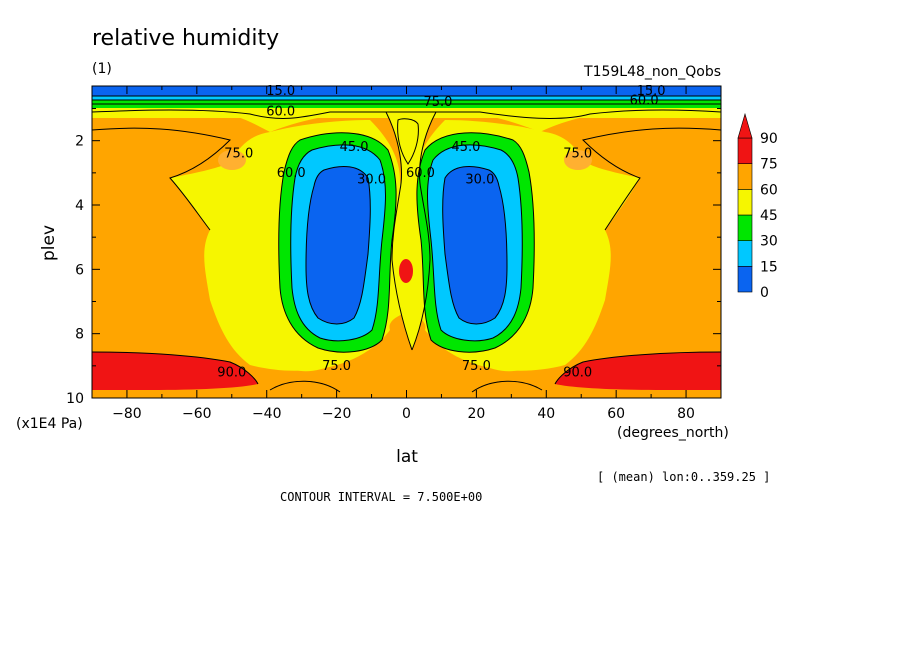 The height and width of the screenshot is (654, 904). I want to click on contour-interval-text: CONTOUR INTERVAL = 7.500E+00, so click(381, 497).